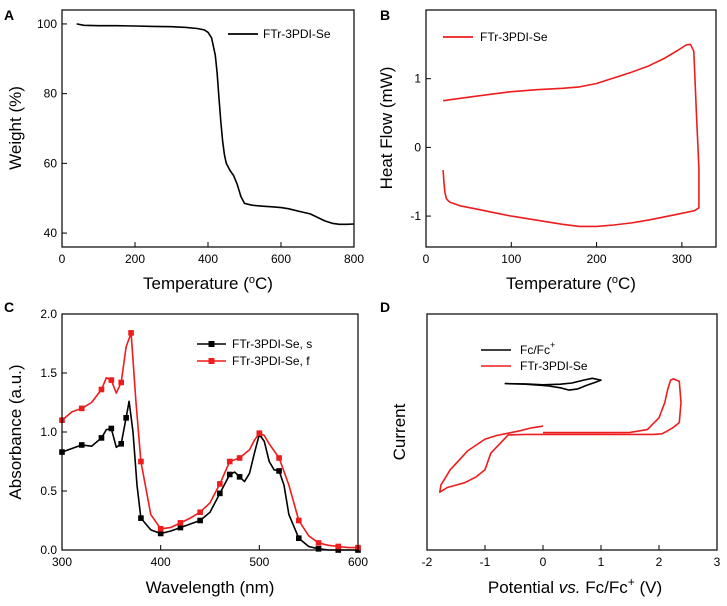 This screenshot has height=606, width=727. I want to click on legend-label-a: FTr-3PDI-Se, so click(297, 34).